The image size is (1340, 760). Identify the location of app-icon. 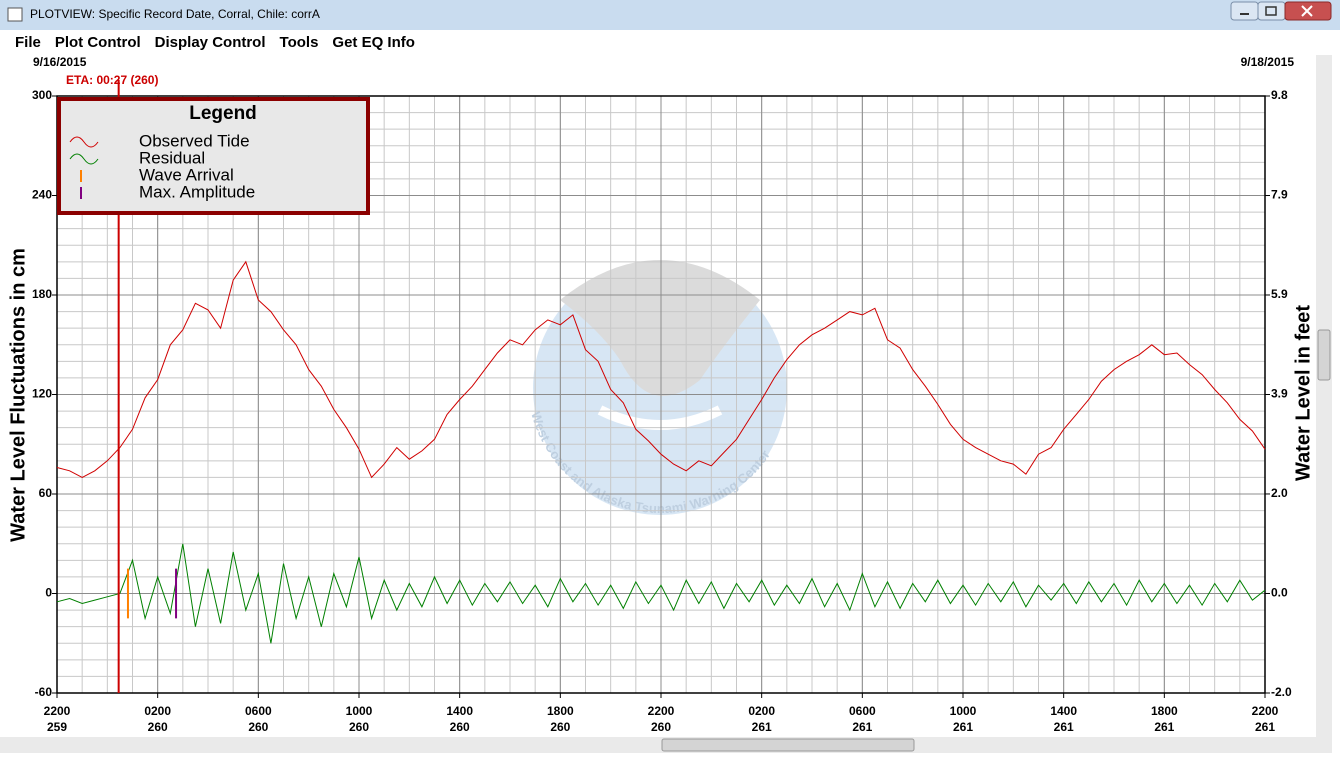
(15, 14).